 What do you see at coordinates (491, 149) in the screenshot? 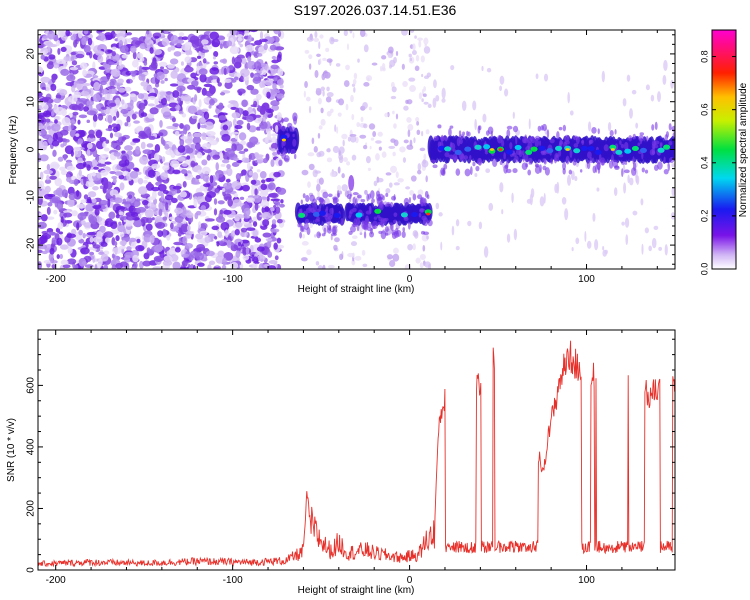
I see `band-peak` at bounding box center [491, 149].